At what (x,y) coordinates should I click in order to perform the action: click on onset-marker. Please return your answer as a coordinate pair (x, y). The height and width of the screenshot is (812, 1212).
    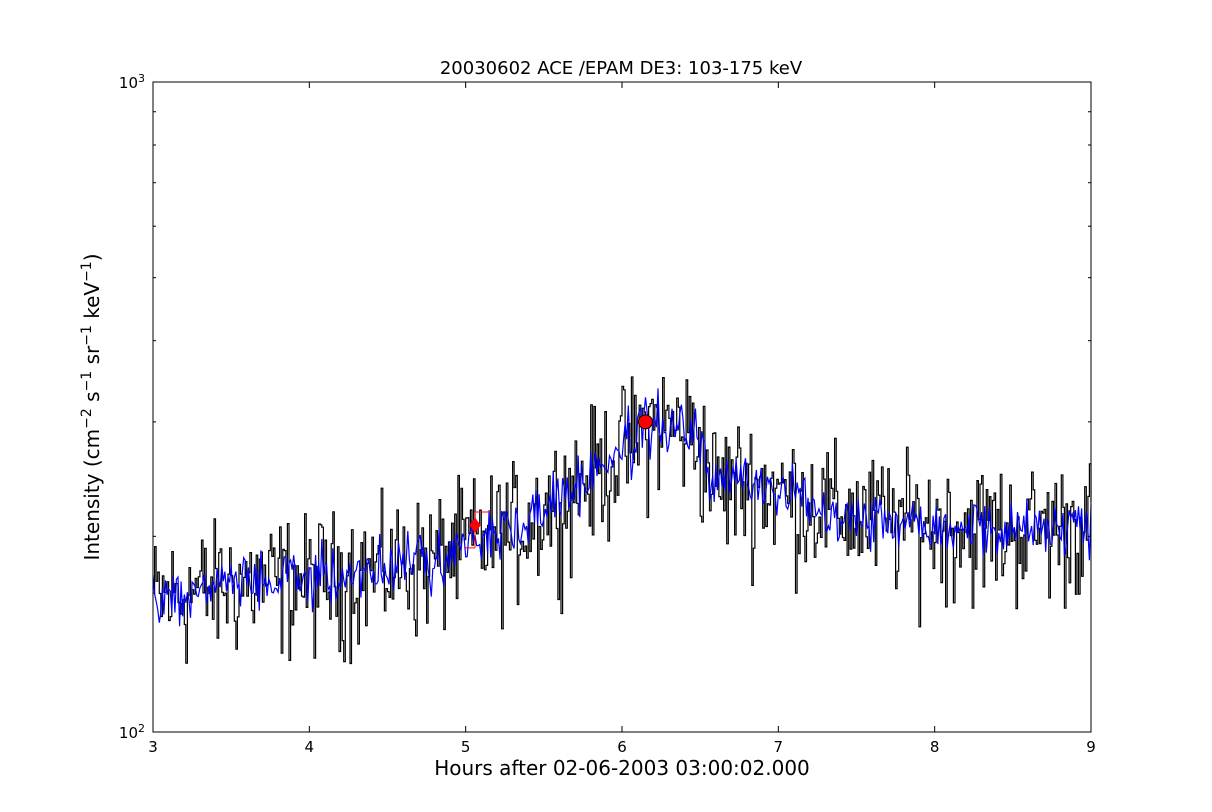
    Looking at the image, I should click on (475, 525).